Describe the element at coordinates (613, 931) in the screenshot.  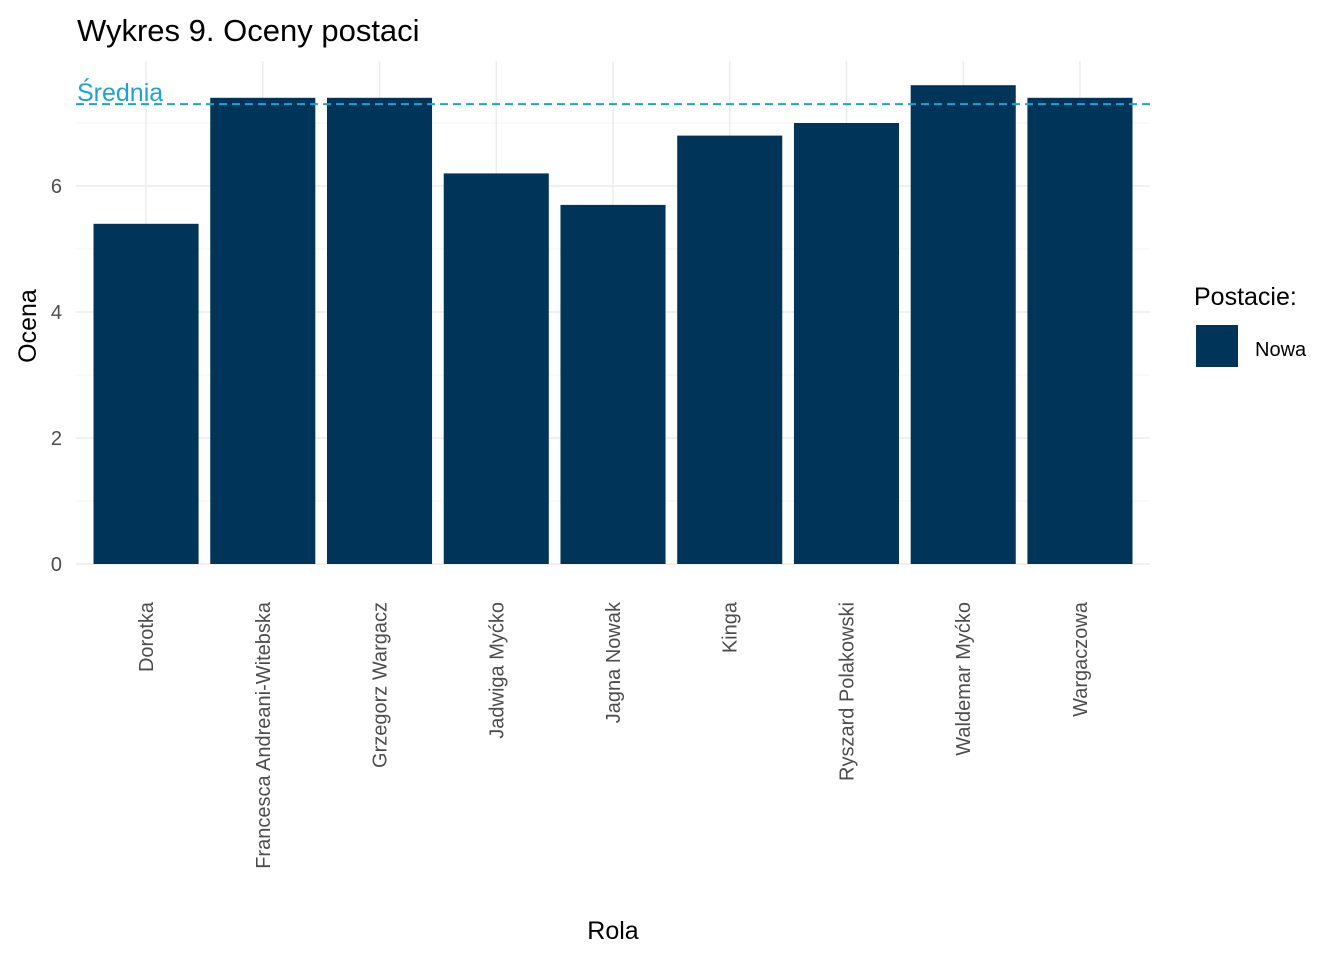
I see `x-axis-title: Rola` at that location.